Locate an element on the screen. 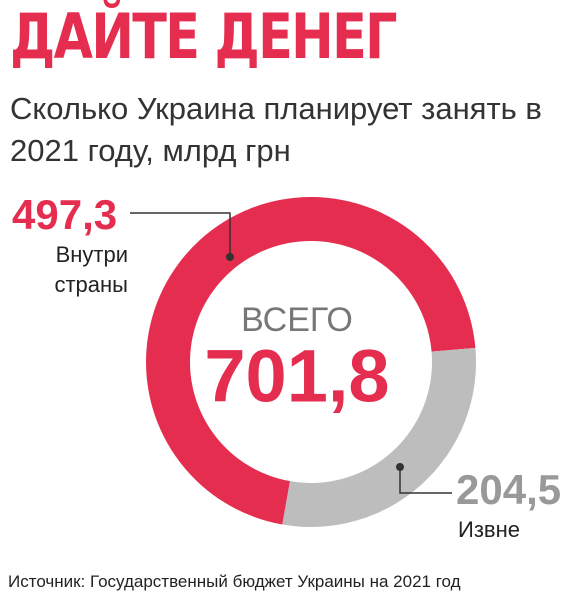  title: ДАЙТЕ ДЕНЕГ is located at coordinates (204, 36).